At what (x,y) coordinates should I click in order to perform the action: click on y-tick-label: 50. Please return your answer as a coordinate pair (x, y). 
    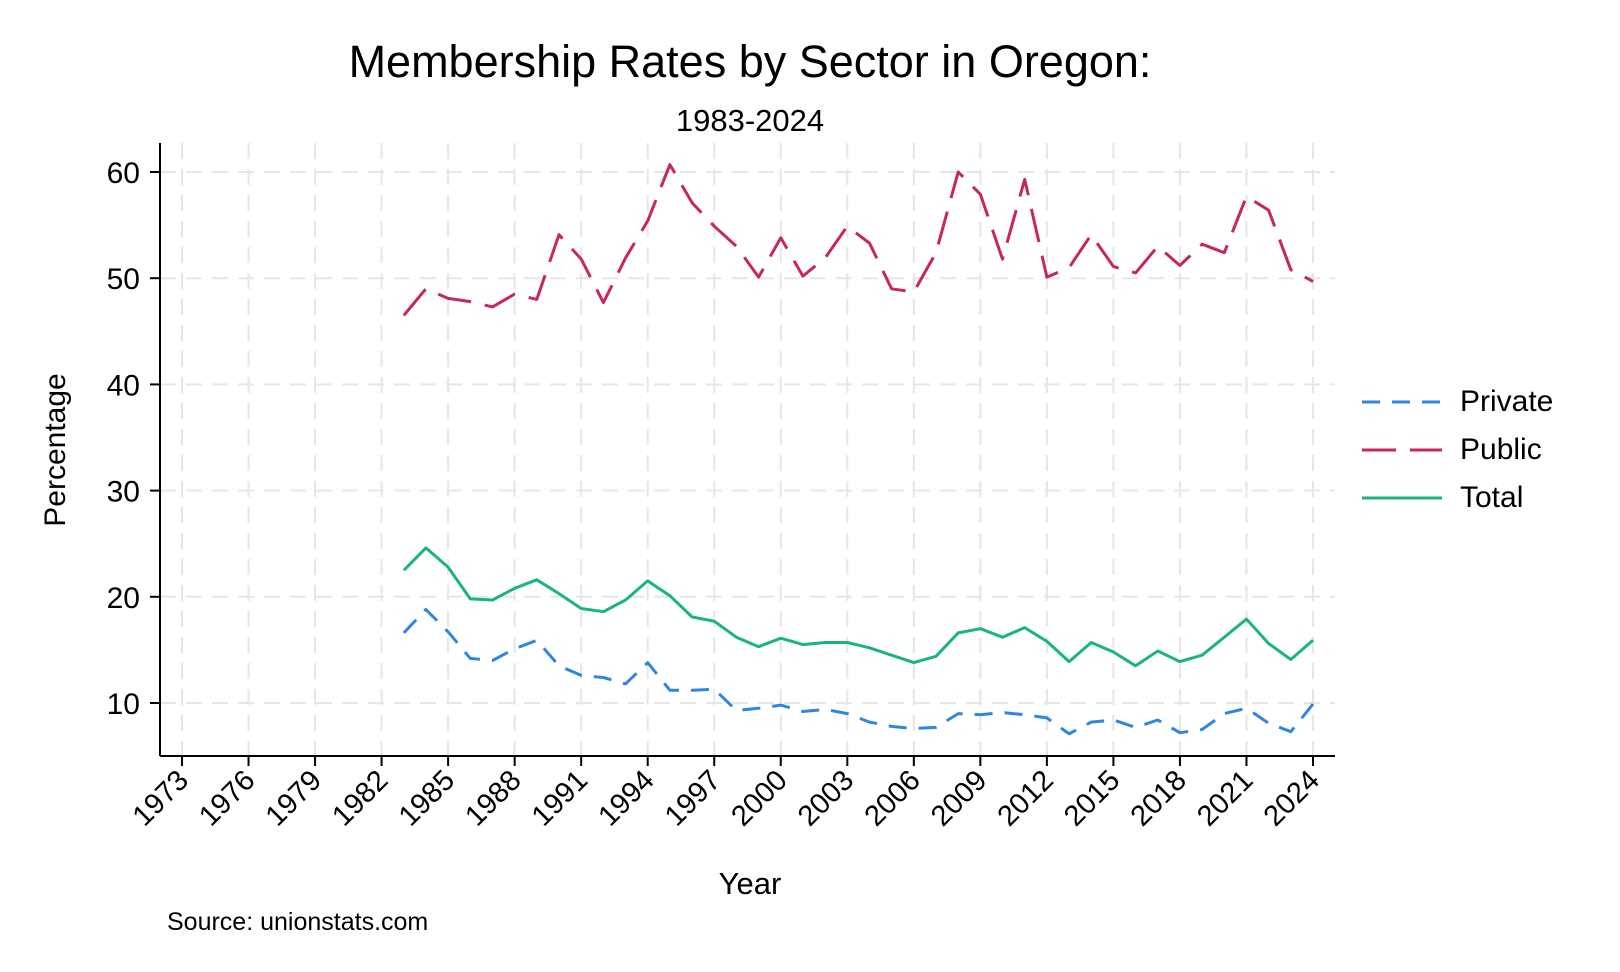
    Looking at the image, I should click on (123, 279).